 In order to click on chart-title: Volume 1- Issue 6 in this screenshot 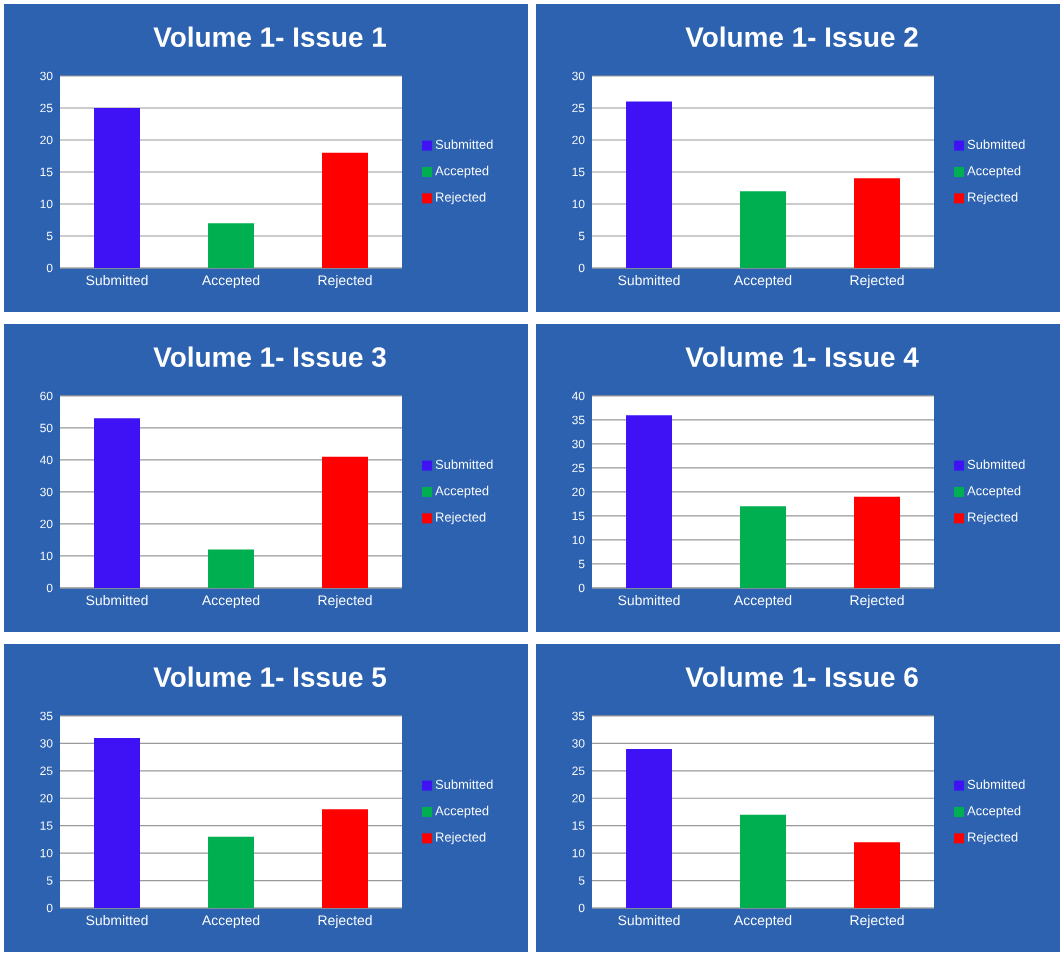, I will do `click(801, 676)`.